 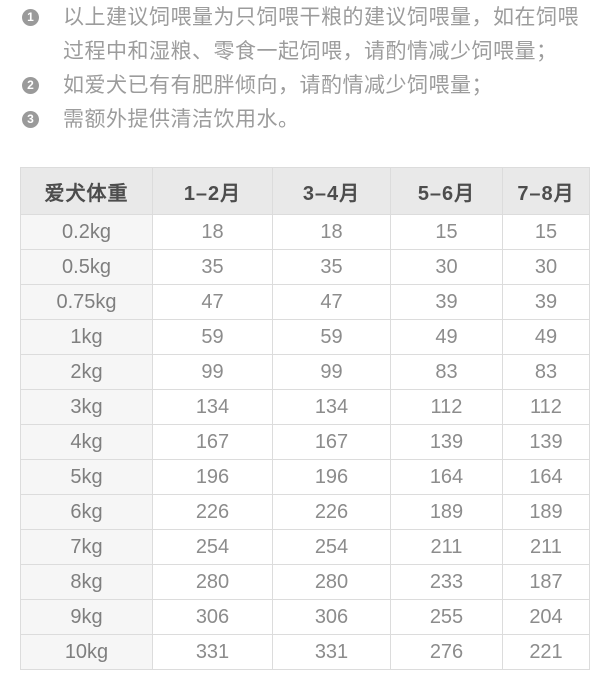 I want to click on value-cell: 226, so click(x=331, y=512).